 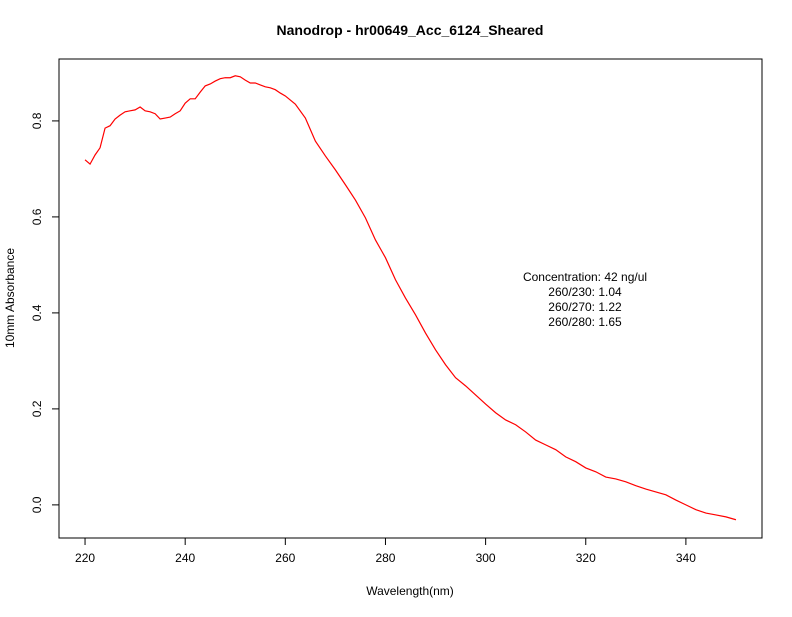 What do you see at coordinates (37, 312) in the screenshot?
I see `y-tick-label: 0.4` at bounding box center [37, 312].